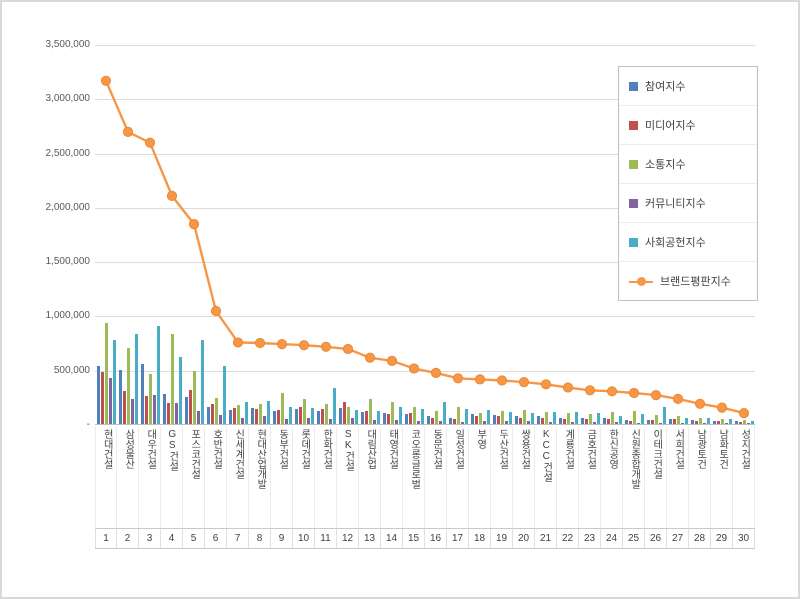 The image size is (800, 599). Describe the element at coordinates (722, 538) in the screenshot. I see `rank-label: 29` at that location.